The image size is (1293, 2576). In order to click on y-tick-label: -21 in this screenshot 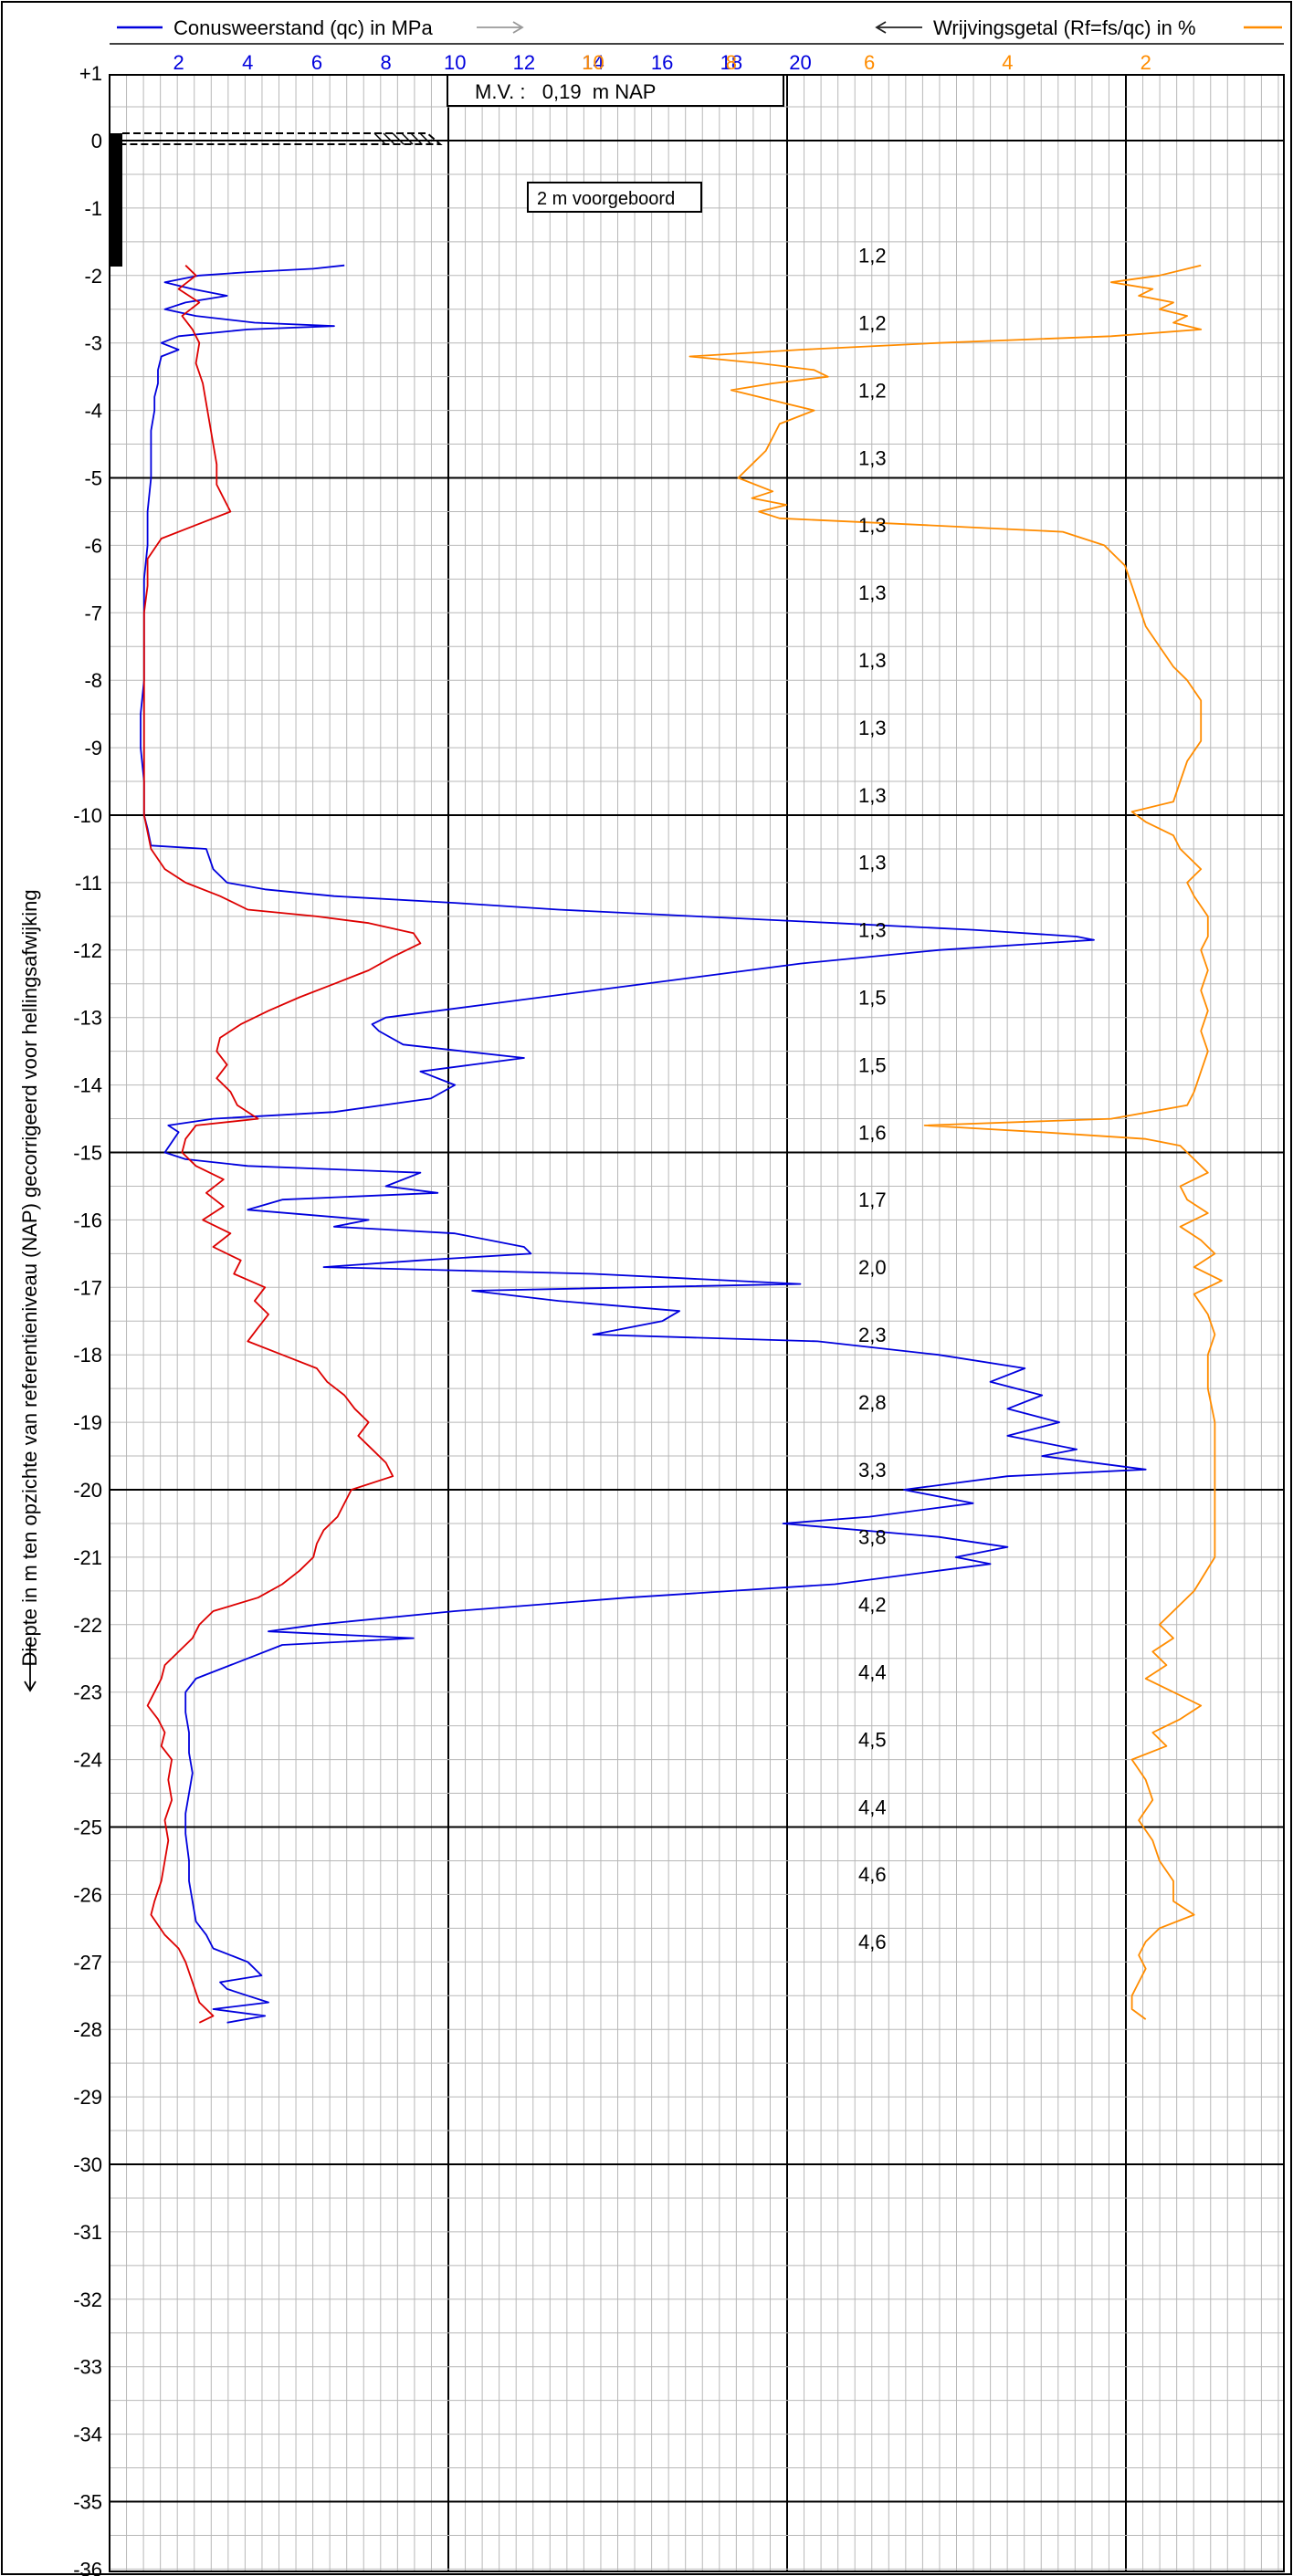, I will do `click(87, 1557)`.